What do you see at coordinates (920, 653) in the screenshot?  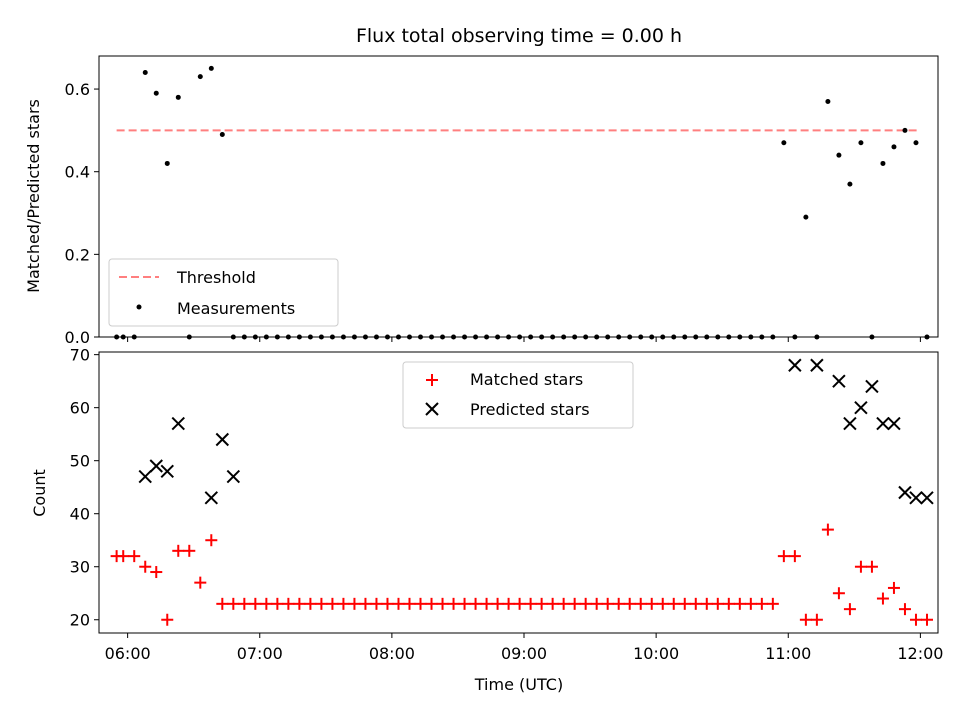 I see `bottom-xtick-label: 12:00` at bounding box center [920, 653].